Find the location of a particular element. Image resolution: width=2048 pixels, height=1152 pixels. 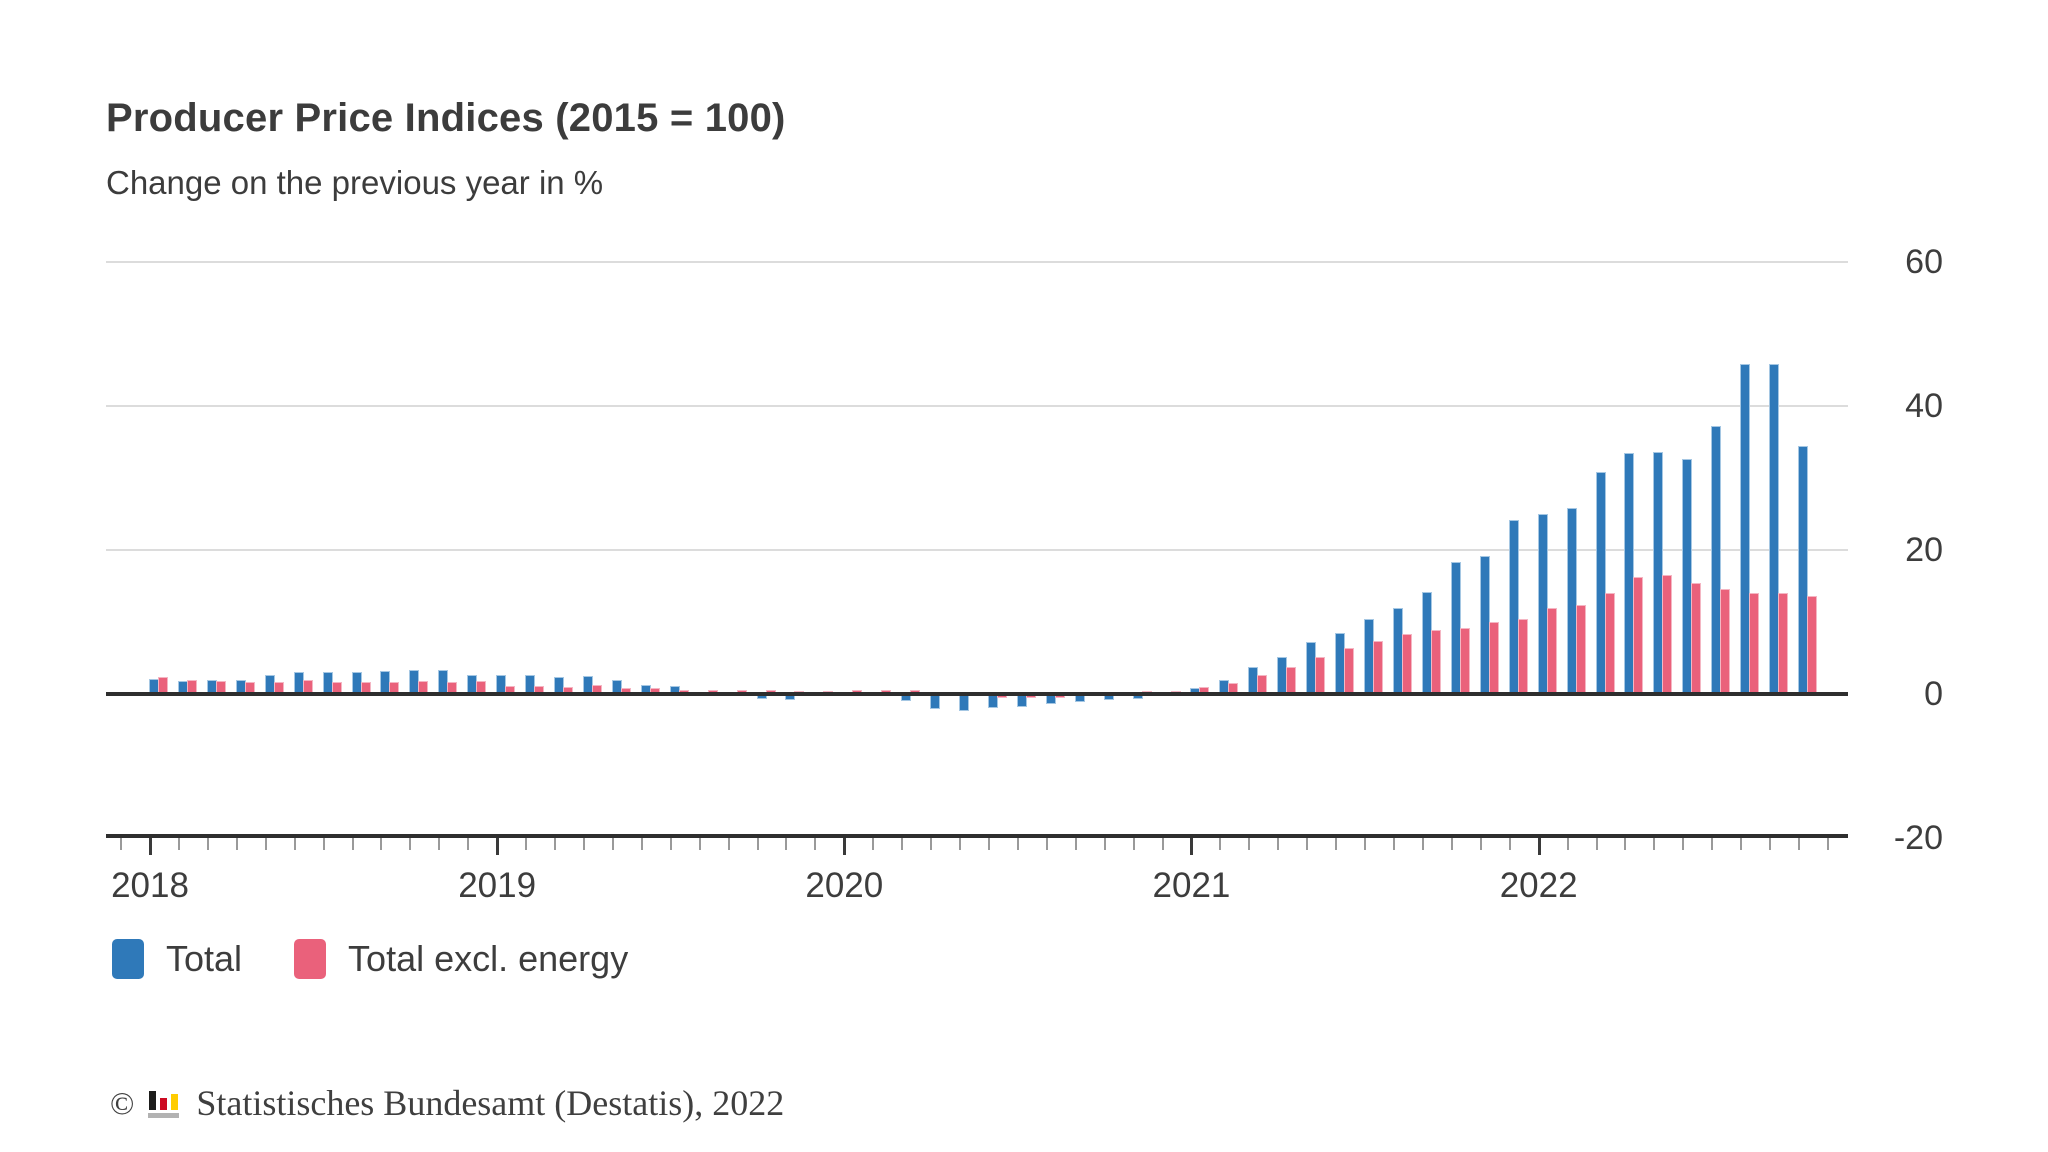

legend-item-total: Total is located at coordinates (177, 959).